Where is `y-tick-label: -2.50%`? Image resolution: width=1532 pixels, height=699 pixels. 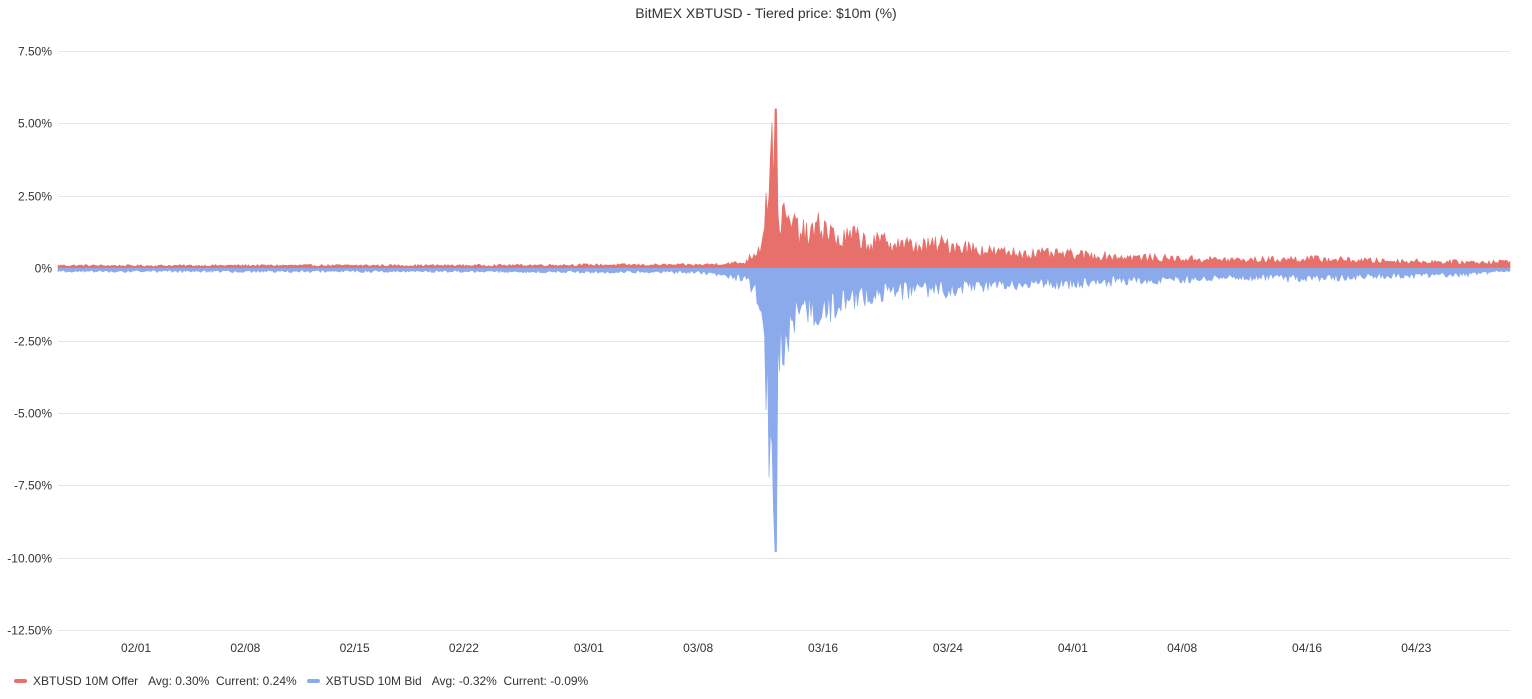
y-tick-label: -2.50% is located at coordinates (33, 342).